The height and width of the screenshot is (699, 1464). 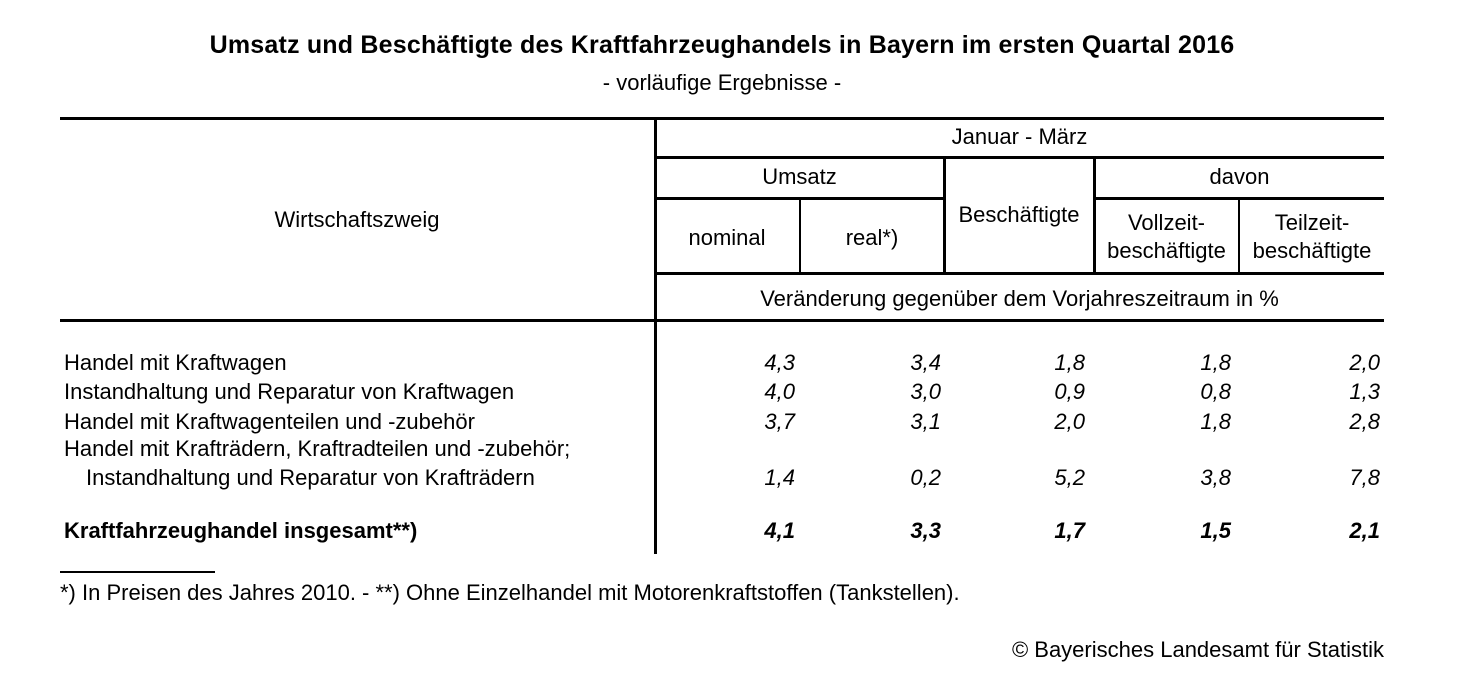 I want to click on cell-r4-vollzeit: 3,8, so click(x=1215, y=477).